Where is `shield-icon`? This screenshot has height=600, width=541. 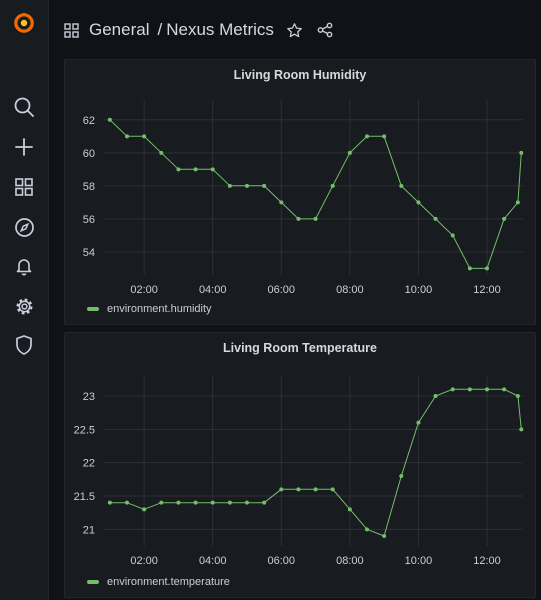
shield-icon is located at coordinates (24, 345).